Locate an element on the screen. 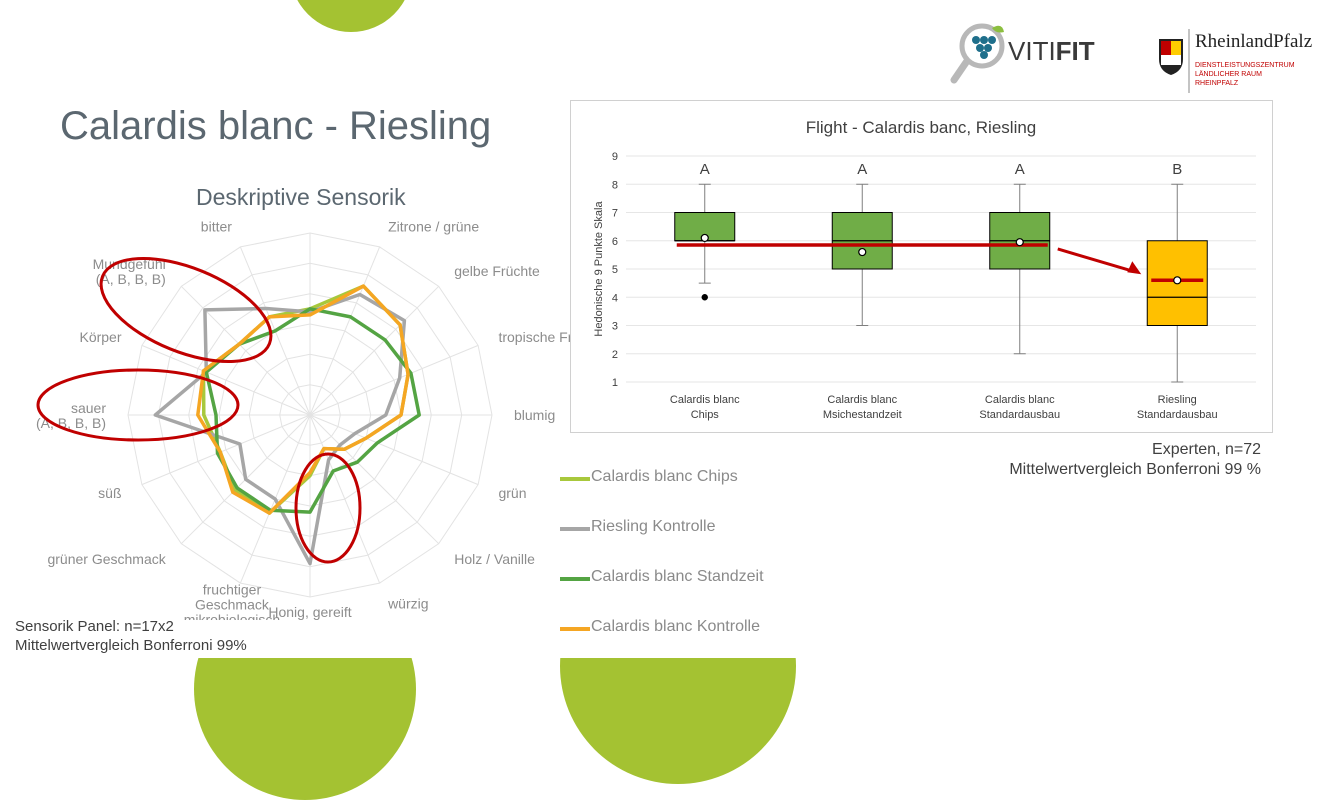 This screenshot has height=800, width=1333. boxplot-ytick-label: 9 is located at coordinates (615, 157).